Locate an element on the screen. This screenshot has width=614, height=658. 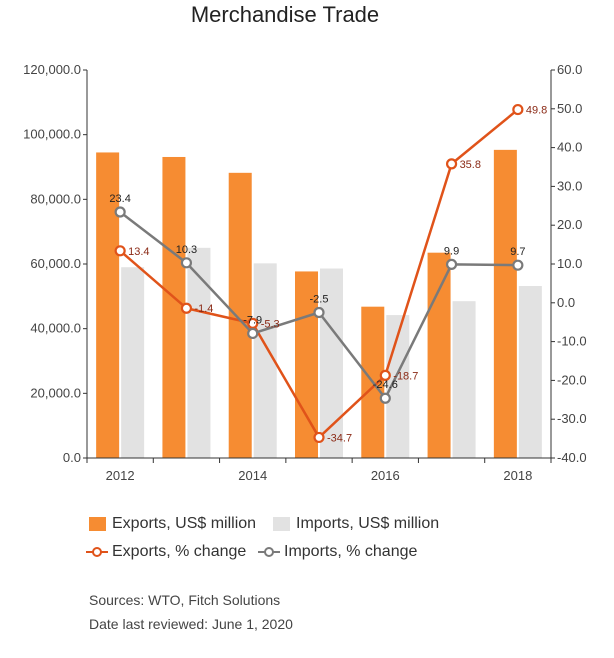
x-tick-label: 2018 is located at coordinates (517, 475).